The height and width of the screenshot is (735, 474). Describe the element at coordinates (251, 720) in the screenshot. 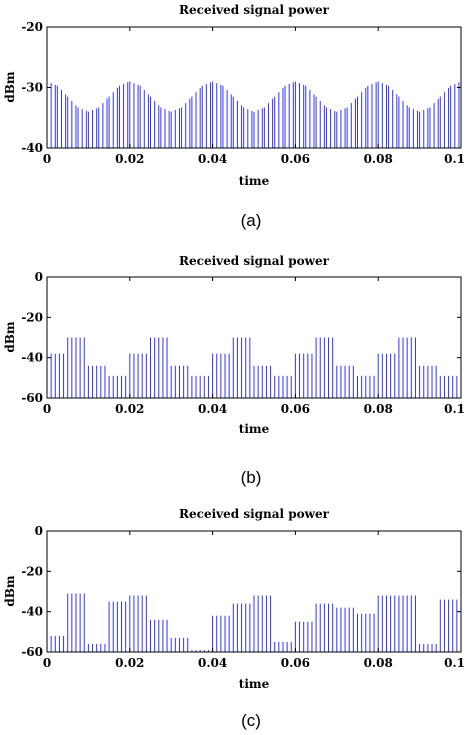

I see `figure-caption: (c)` at that location.